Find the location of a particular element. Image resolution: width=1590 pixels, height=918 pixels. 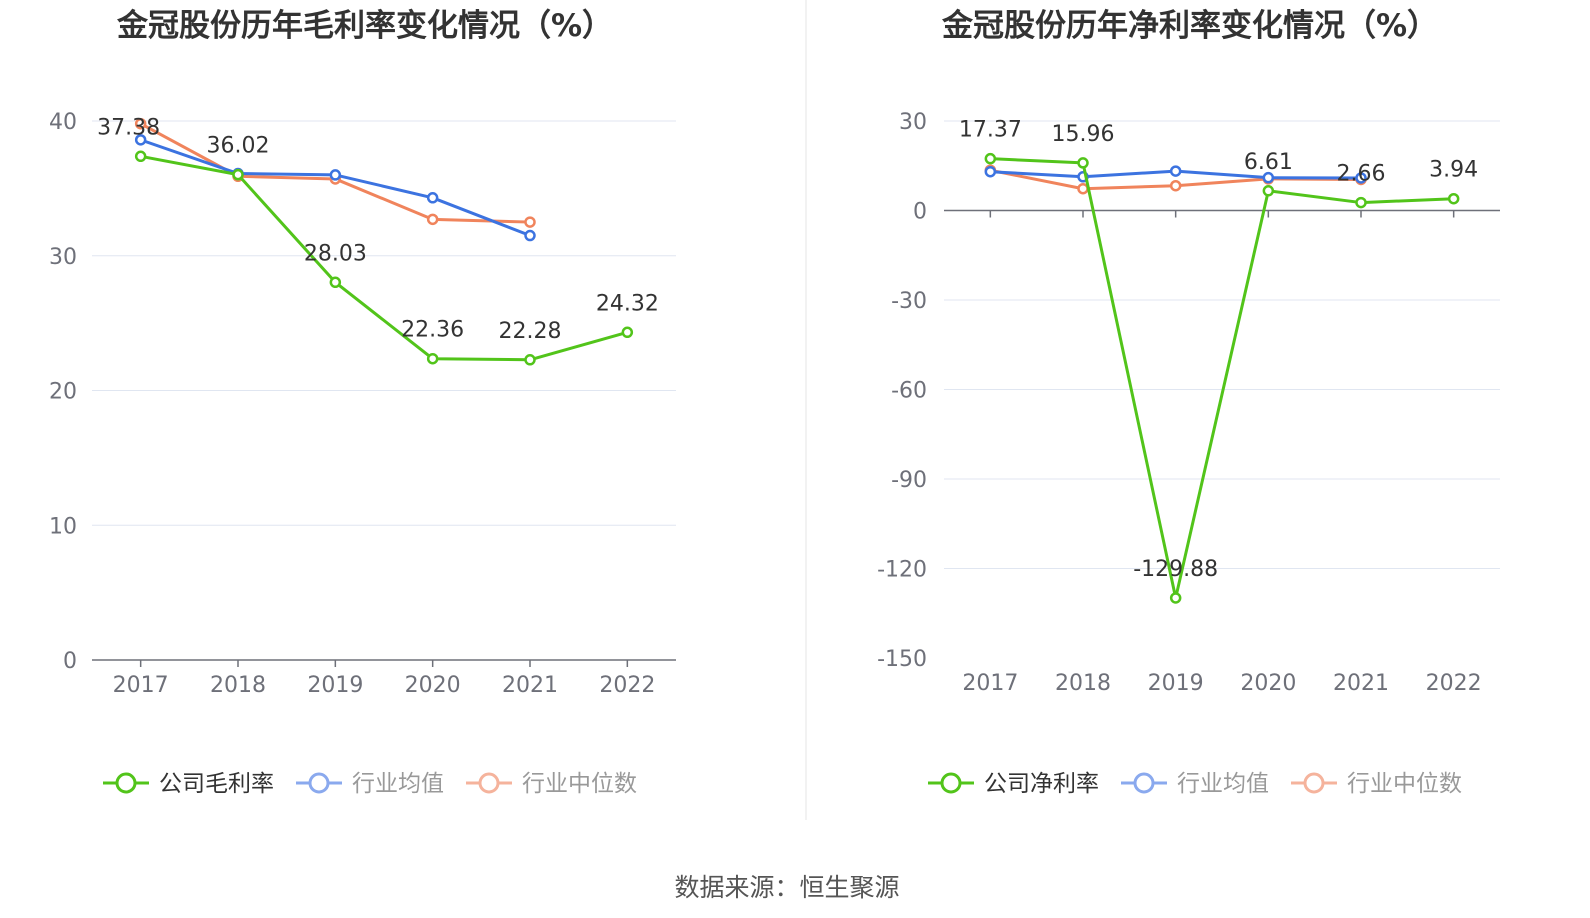

legend-label-company: 公司净利率 is located at coordinates (1041, 784).